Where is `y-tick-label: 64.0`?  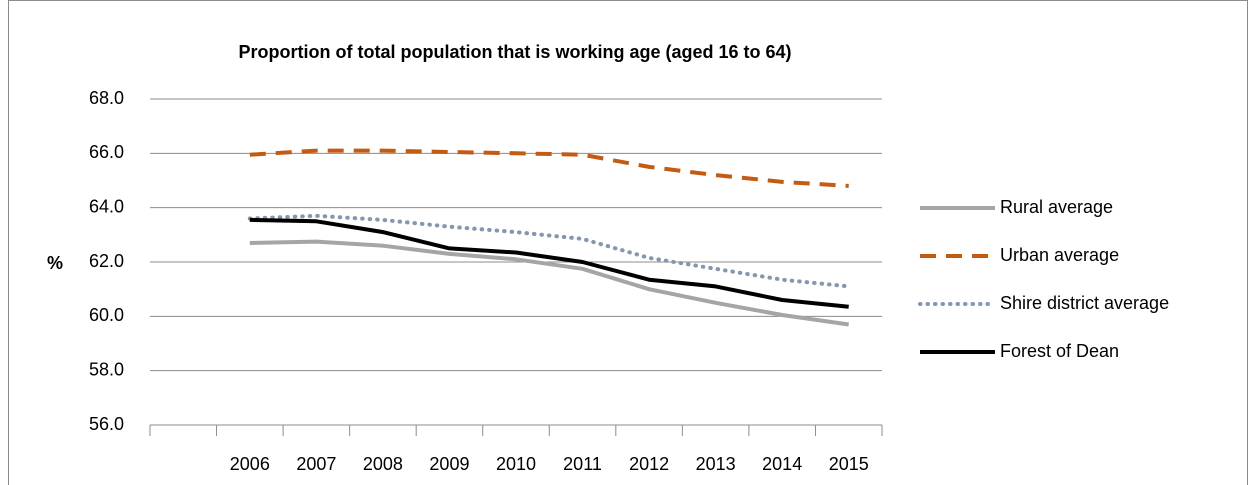 y-tick-label: 64.0 is located at coordinates (106, 206).